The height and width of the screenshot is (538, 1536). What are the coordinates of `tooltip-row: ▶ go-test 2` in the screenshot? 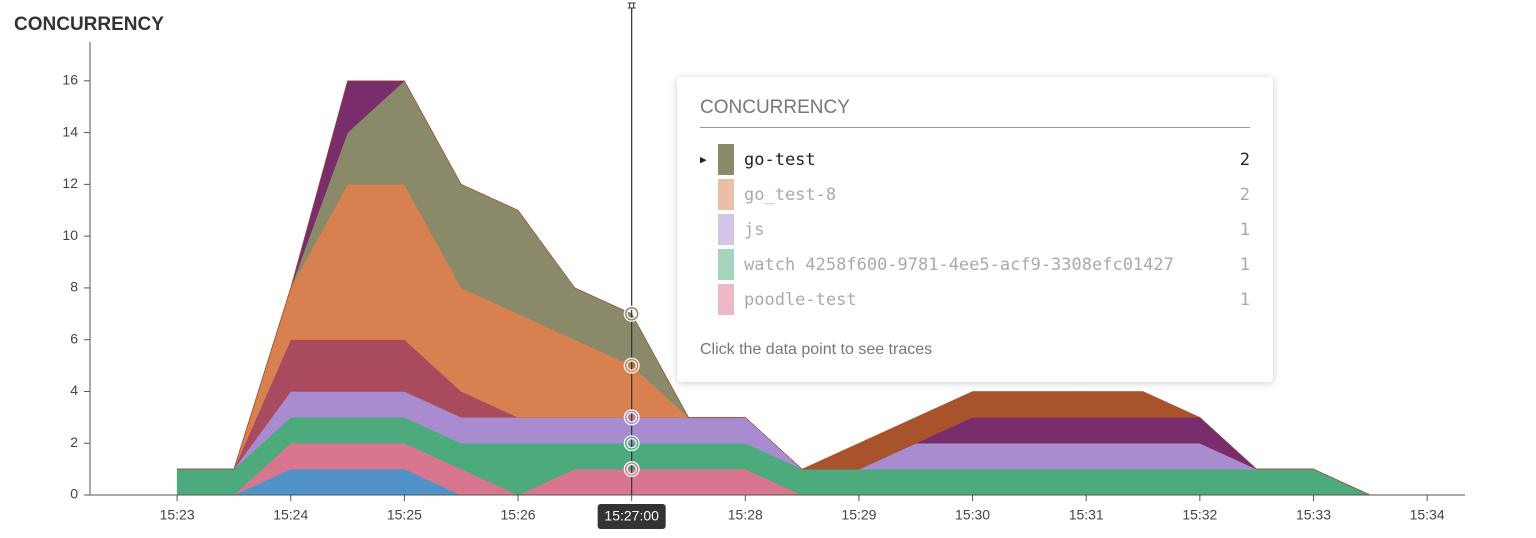 It's located at (975, 159).